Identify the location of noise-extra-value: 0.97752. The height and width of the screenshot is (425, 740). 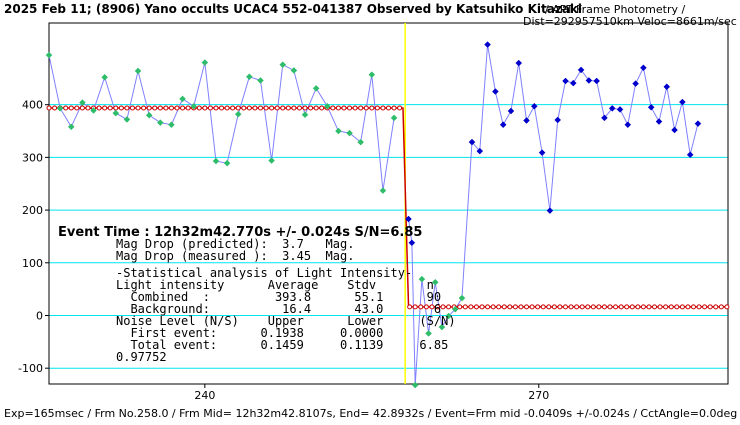
(141, 357).